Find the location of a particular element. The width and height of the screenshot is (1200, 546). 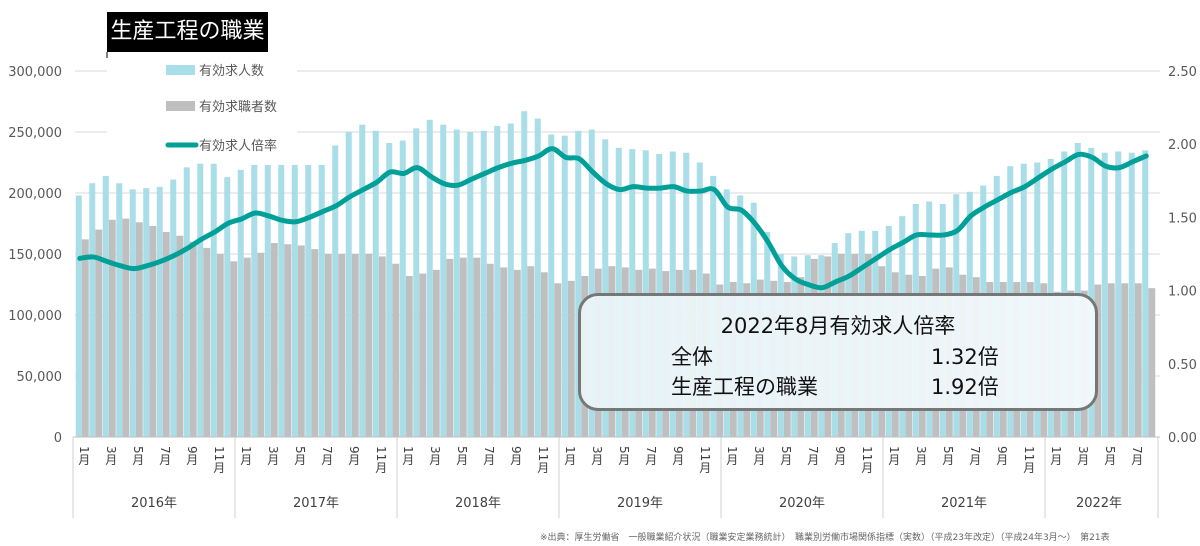

legend-swatch-openings is located at coordinates (180, 70).